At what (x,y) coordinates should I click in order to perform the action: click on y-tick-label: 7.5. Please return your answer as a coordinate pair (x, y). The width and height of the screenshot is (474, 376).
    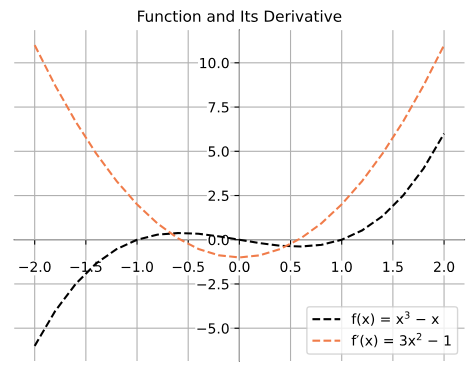
    Looking at the image, I should click on (218, 107).